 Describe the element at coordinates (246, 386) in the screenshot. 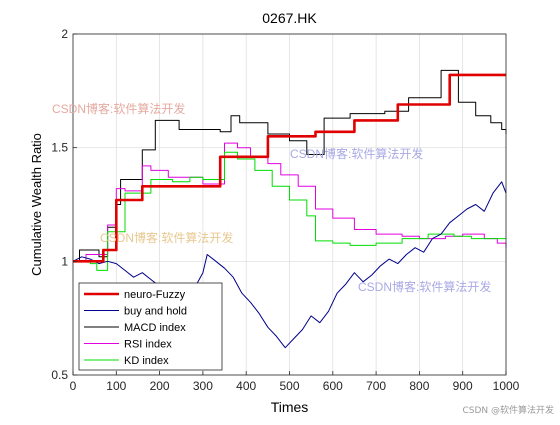

I see `x-tick-label: 400` at that location.